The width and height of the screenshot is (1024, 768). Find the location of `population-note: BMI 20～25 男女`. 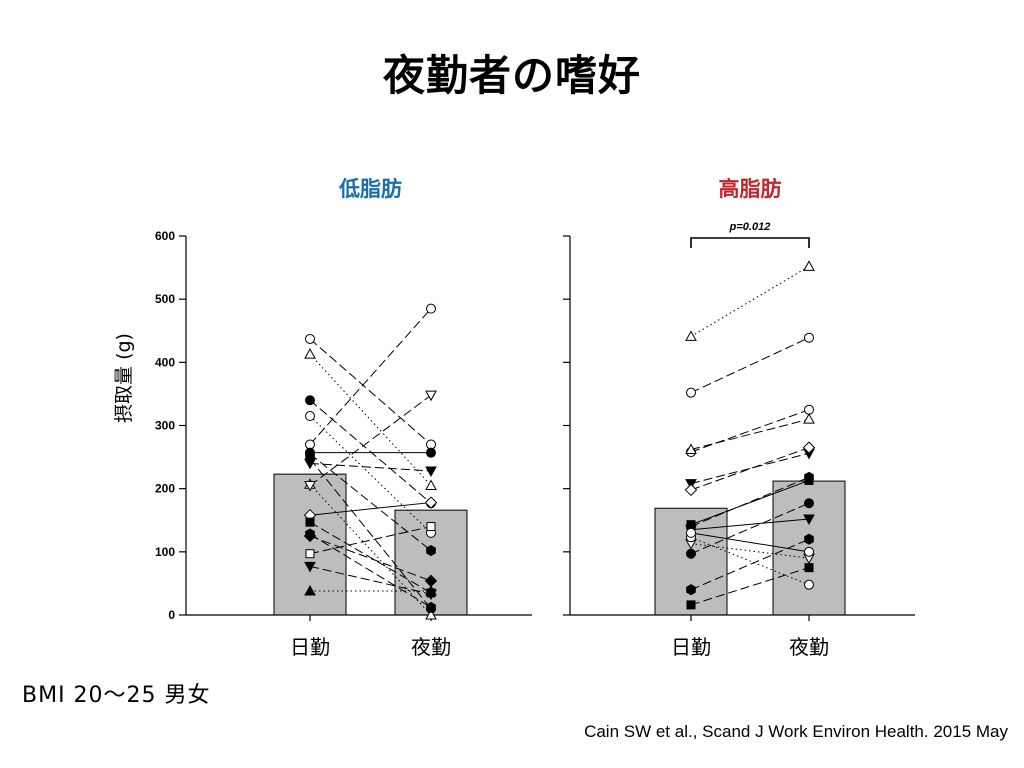

population-note: BMI 20～25 男女 is located at coordinates (116, 695).